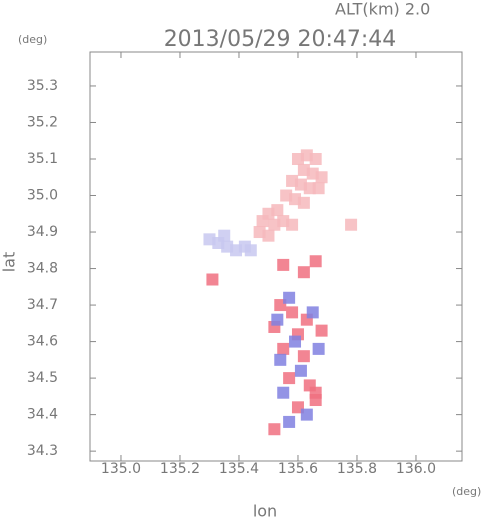 This screenshot has width=491, height=521. What do you see at coordinates (280, 39) in the screenshot?
I see `chart-title: 2013/05/29 20:47:44` at bounding box center [280, 39].